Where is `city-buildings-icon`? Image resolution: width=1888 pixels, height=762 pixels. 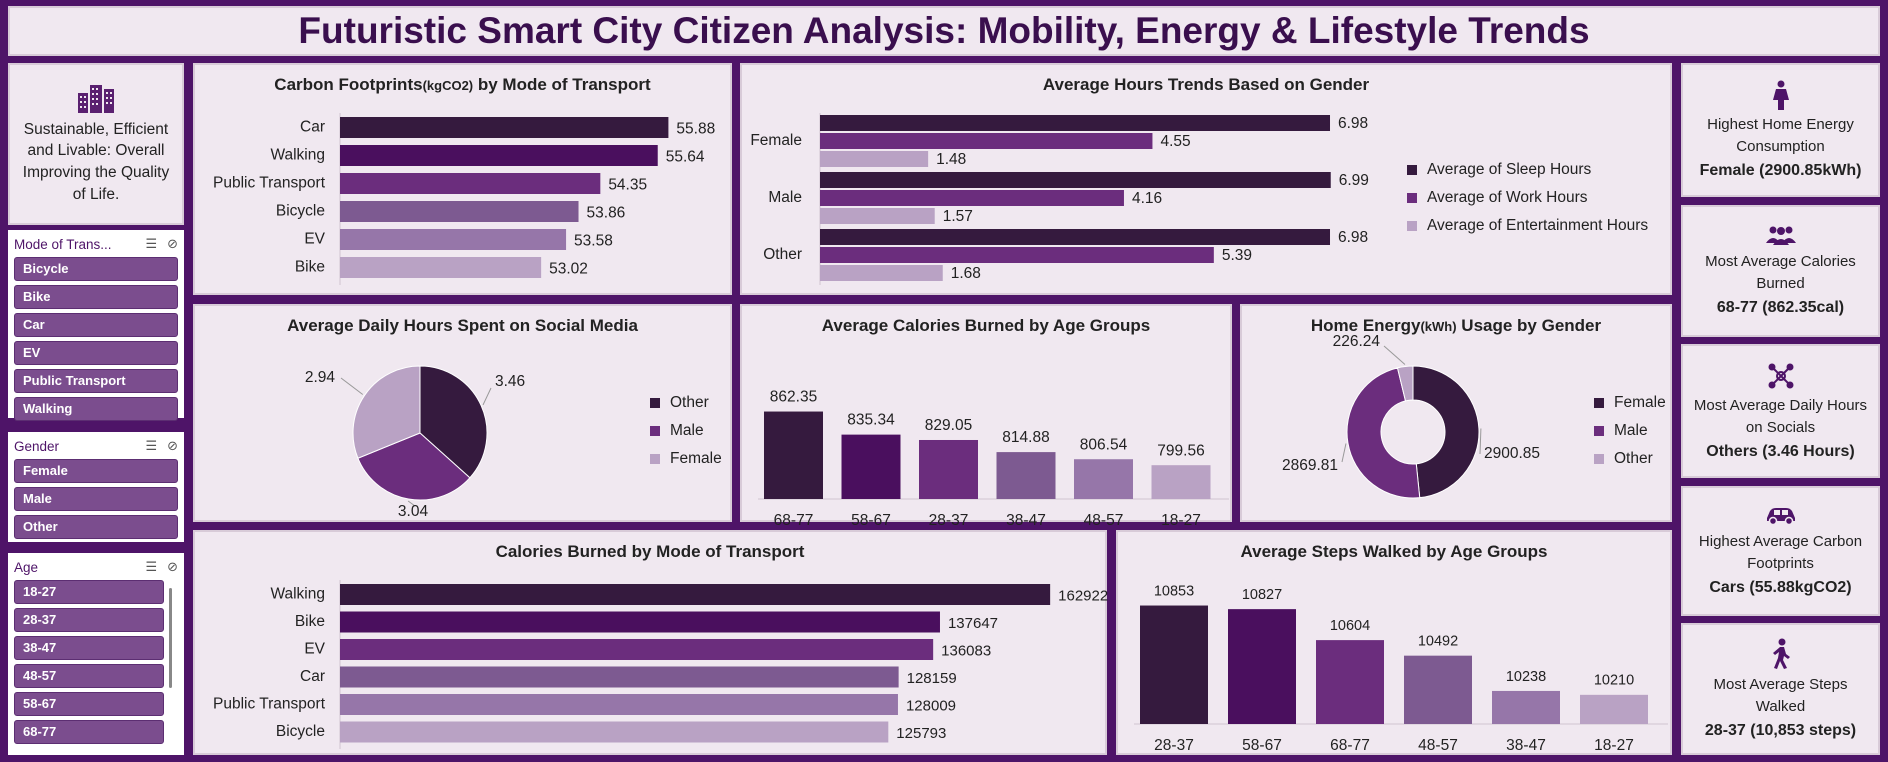
city-buildings-icon is located at coordinates (96, 98).